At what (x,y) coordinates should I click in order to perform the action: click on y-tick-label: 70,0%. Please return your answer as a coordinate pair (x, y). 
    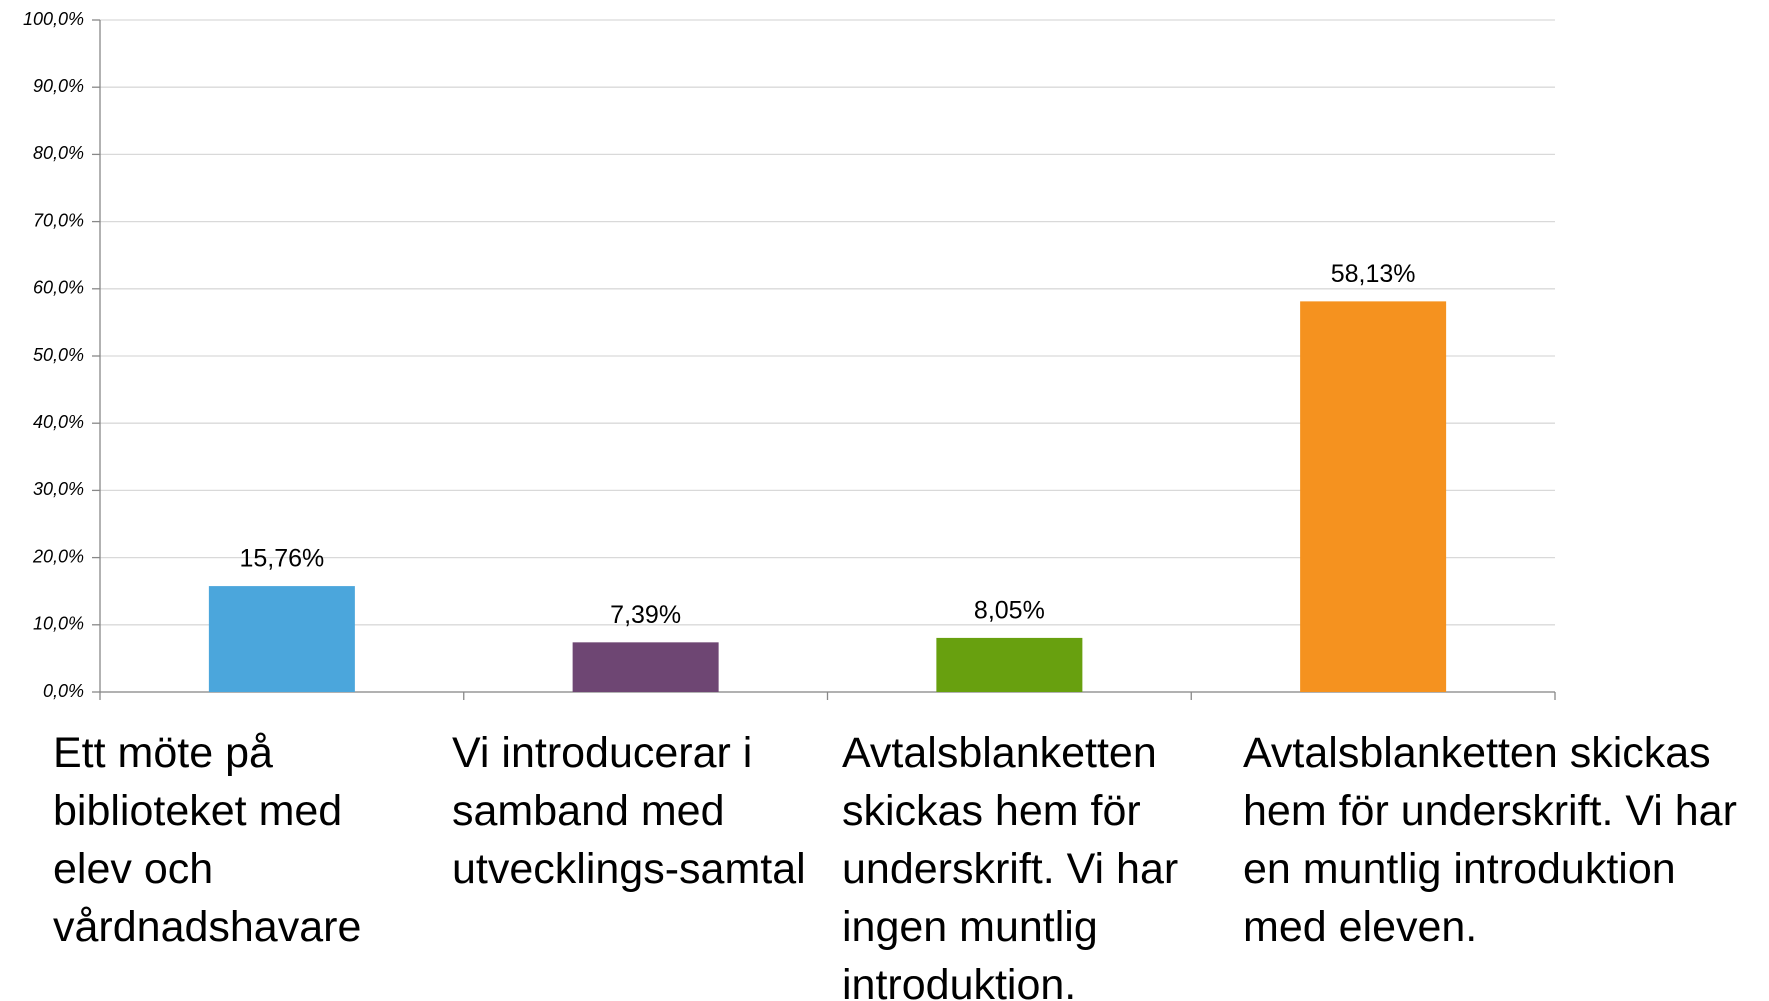
    Looking at the image, I should click on (58, 220).